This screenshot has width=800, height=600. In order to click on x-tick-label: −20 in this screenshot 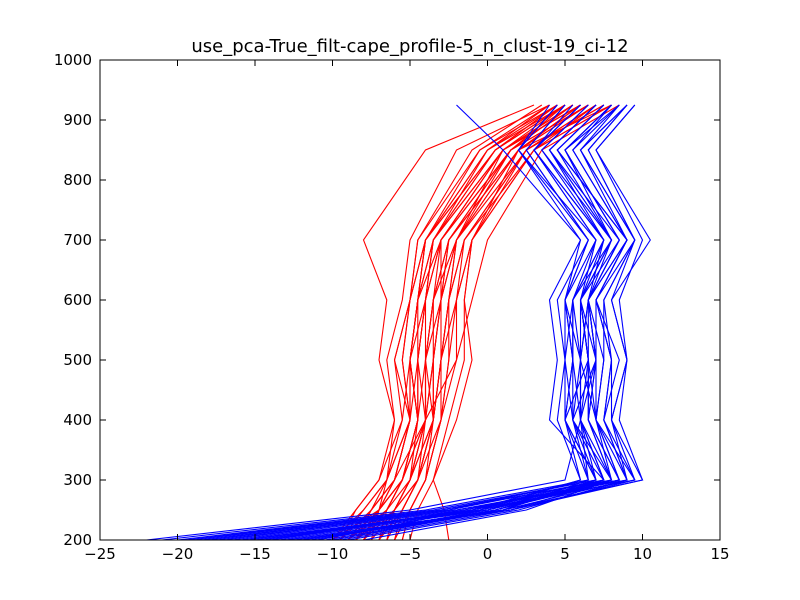, I will do `click(178, 554)`.